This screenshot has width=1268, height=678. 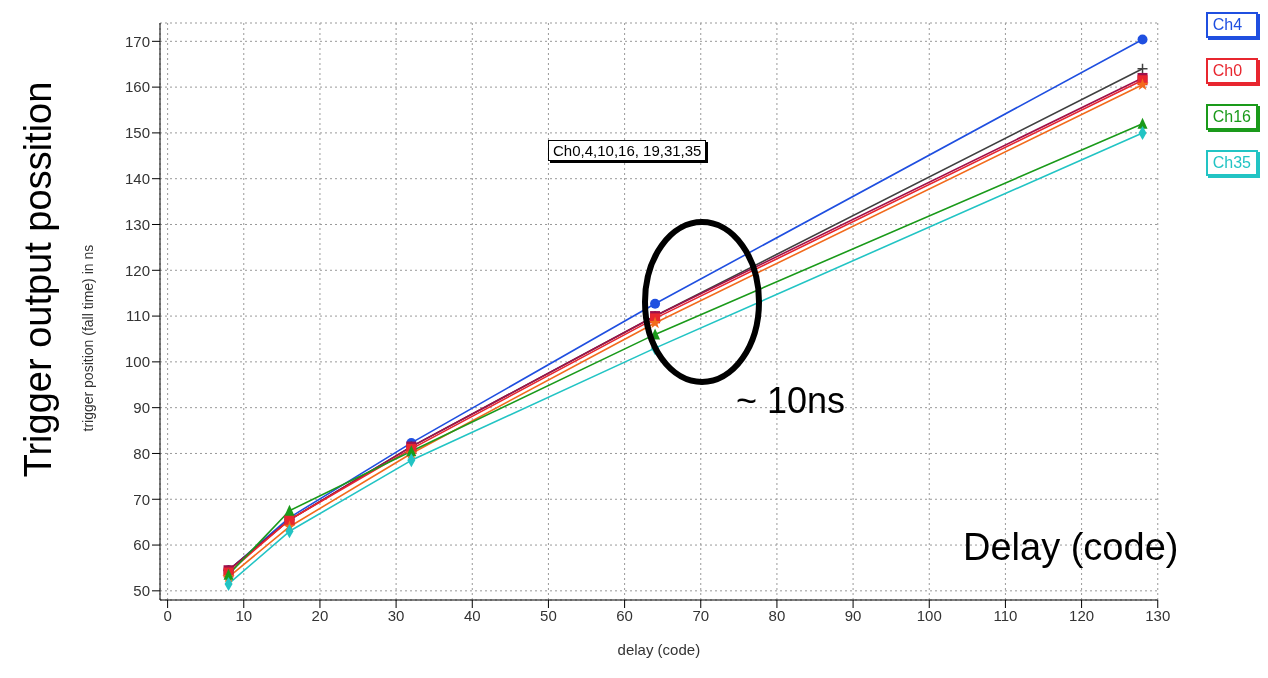 What do you see at coordinates (137, 362) in the screenshot?
I see `y-tick-label: 100` at bounding box center [137, 362].